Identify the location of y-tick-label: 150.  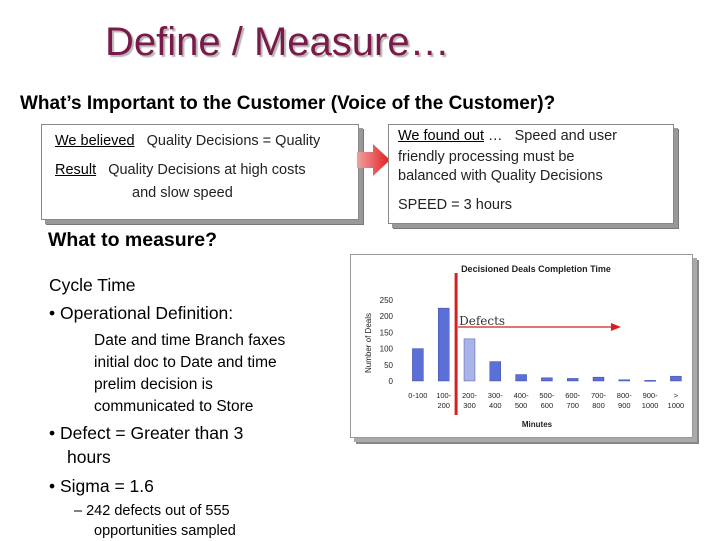
(387, 332).